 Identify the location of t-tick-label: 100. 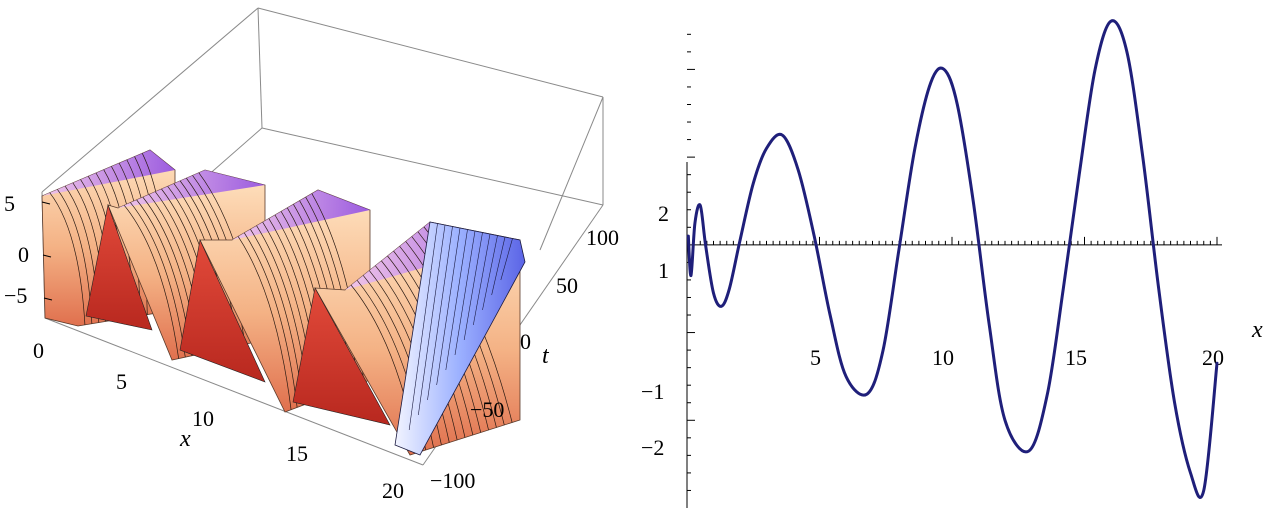
(602, 237).